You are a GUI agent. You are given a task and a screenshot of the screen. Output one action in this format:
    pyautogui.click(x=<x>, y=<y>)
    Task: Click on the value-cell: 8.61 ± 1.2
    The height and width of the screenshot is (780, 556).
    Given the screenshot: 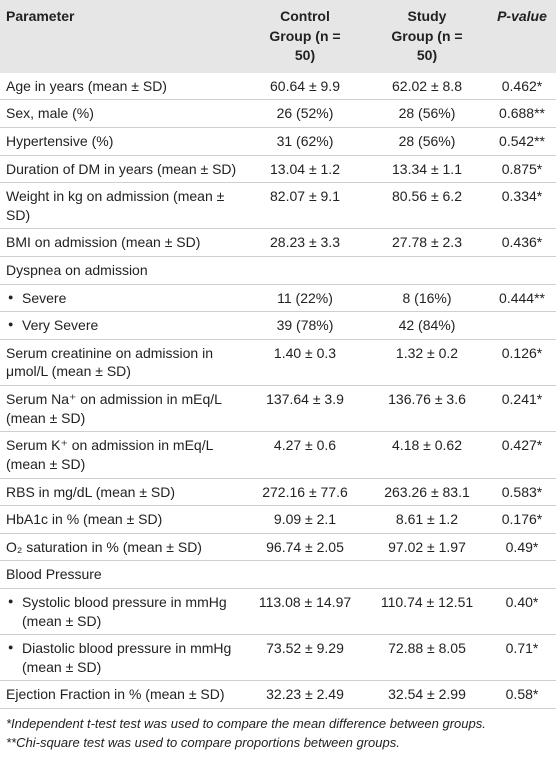 What is the action you would take?
    pyautogui.click(x=427, y=519)
    